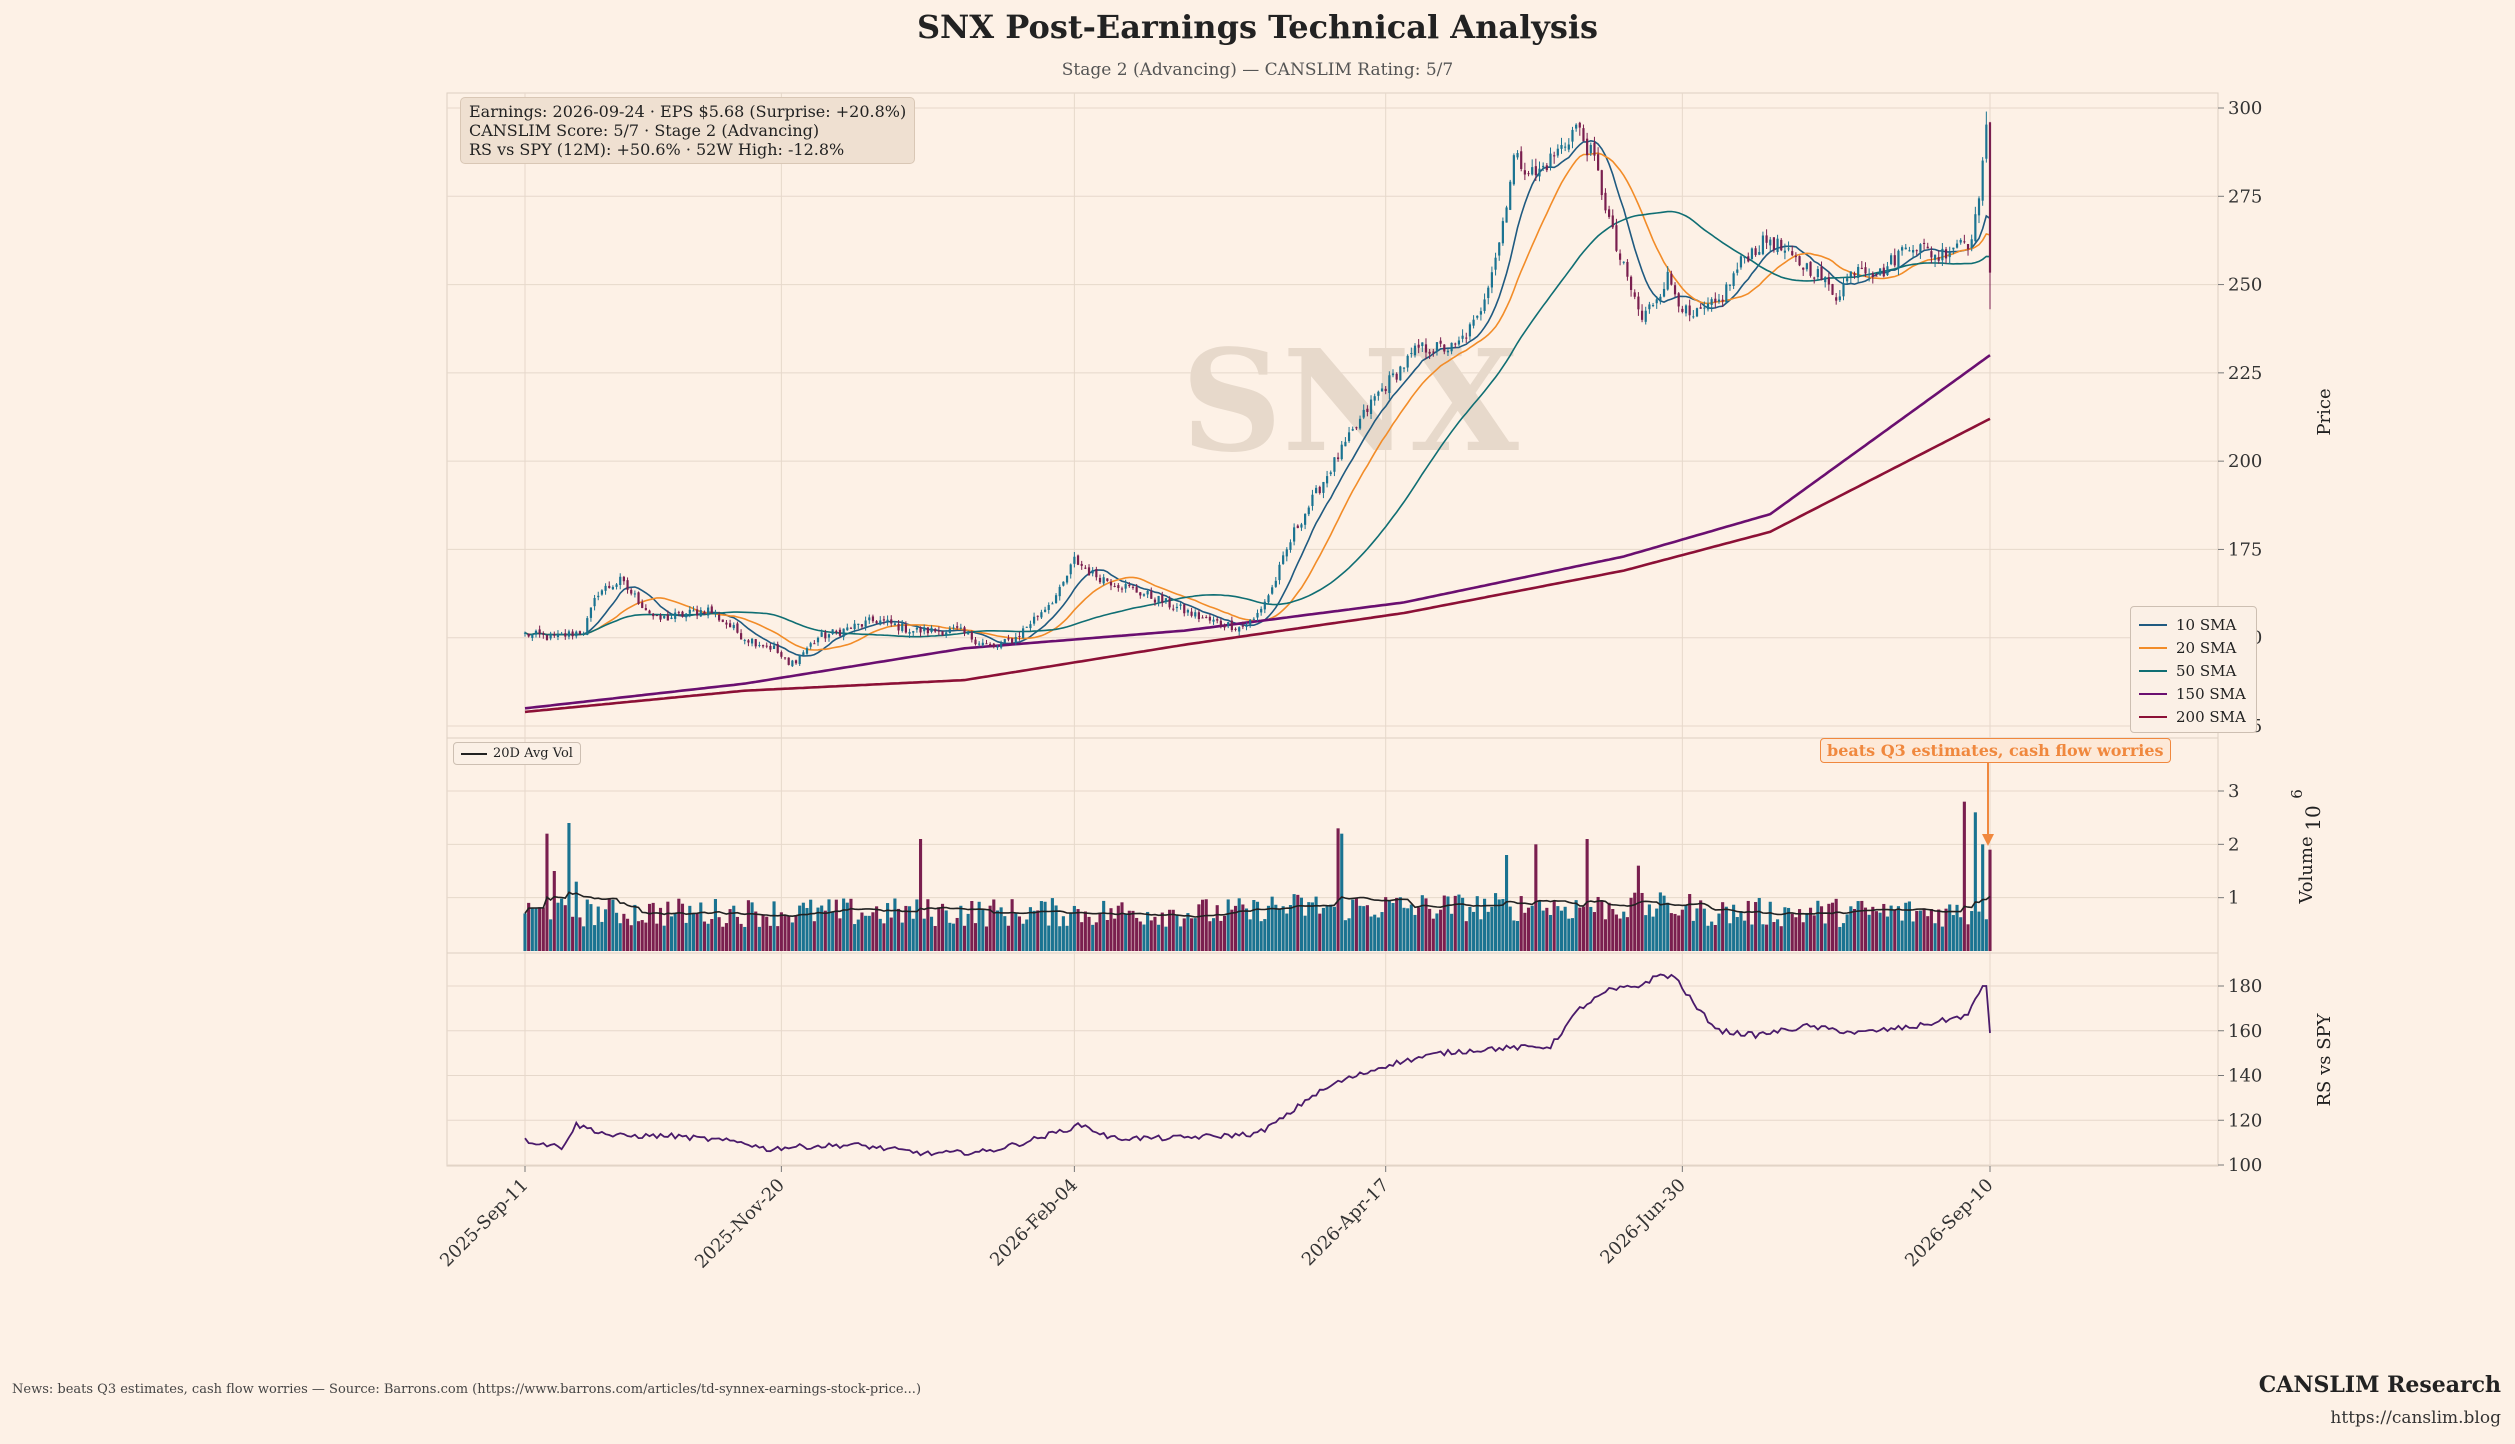 The height and width of the screenshot is (1444, 2515). Describe the element at coordinates (644, 130) in the screenshot. I see `info-canslim: CANSLIM Score: 5/7 · Stage 2 (Advancing)` at that location.